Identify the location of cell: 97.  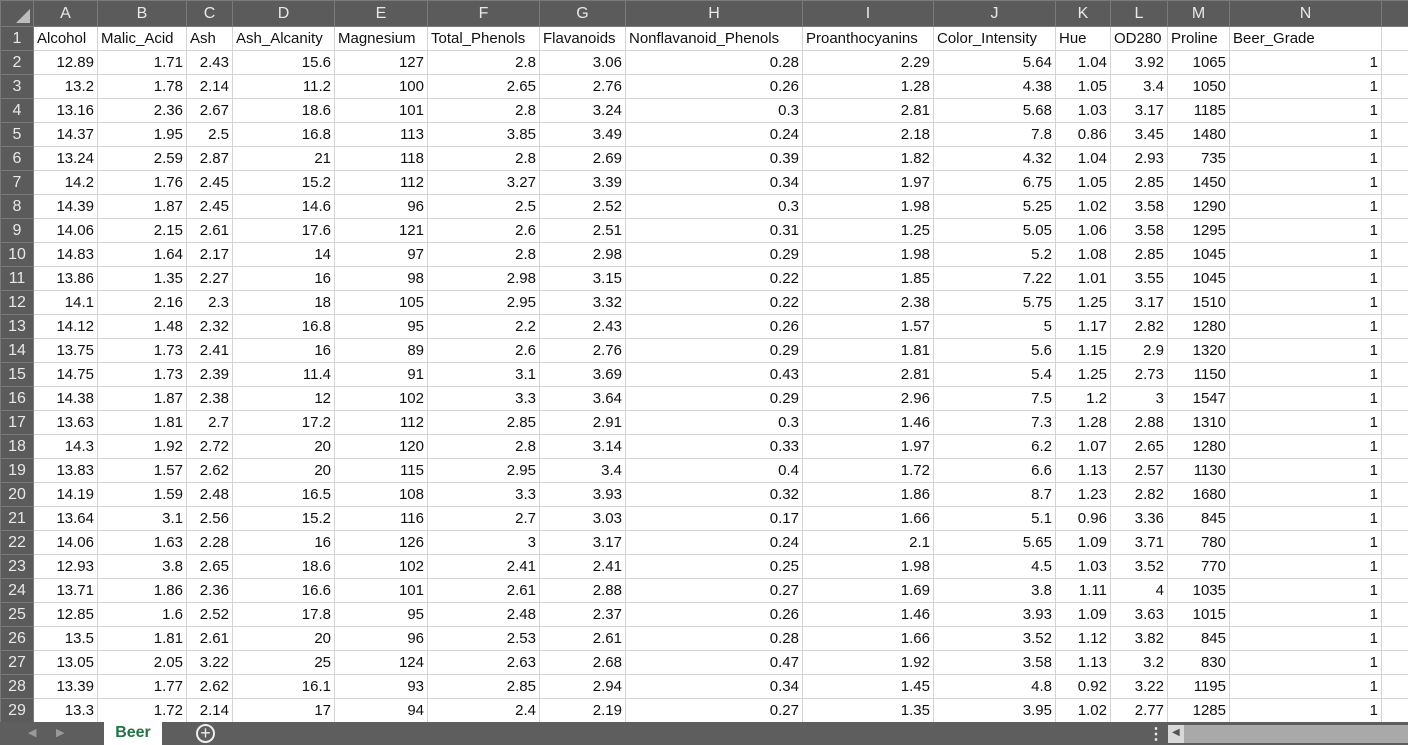
(381, 254).